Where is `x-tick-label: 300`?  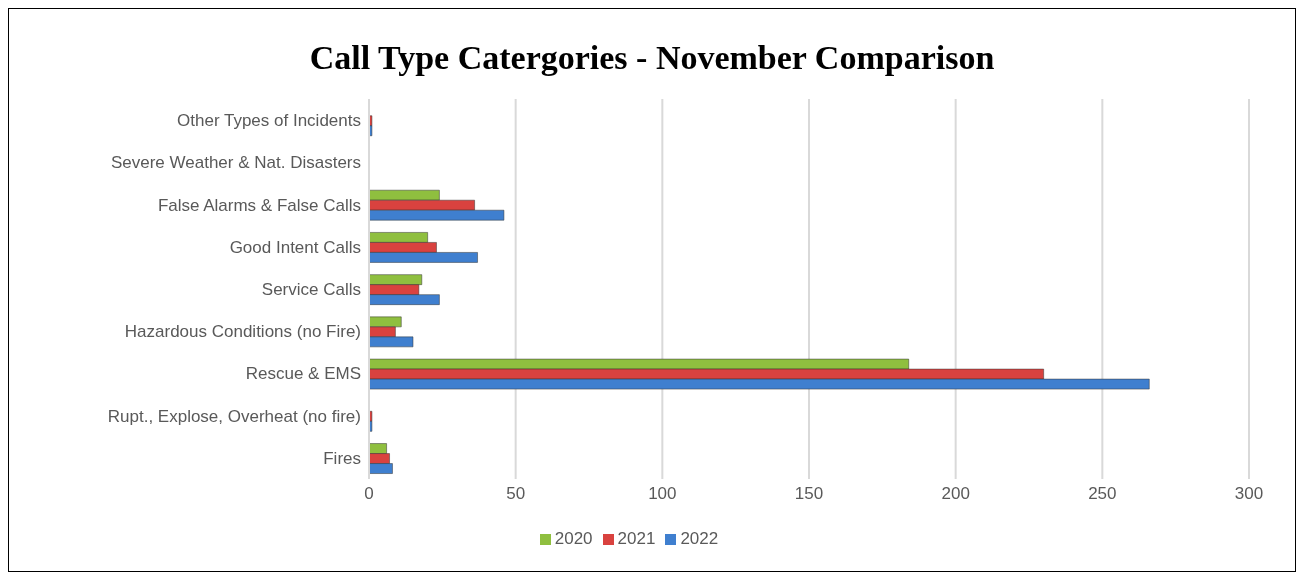 x-tick-label: 300 is located at coordinates (1249, 494).